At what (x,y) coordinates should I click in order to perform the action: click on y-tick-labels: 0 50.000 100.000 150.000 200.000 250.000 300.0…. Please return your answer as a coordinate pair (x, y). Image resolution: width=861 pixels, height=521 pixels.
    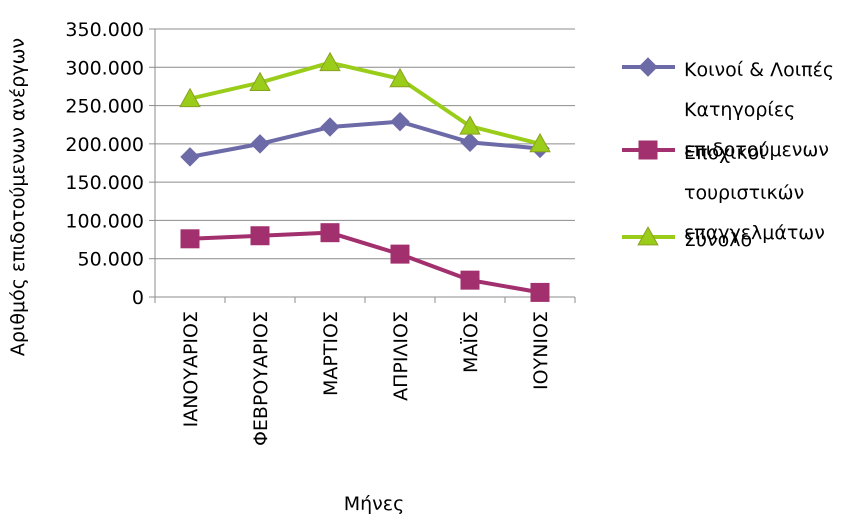
    Looking at the image, I should click on (104, 164).